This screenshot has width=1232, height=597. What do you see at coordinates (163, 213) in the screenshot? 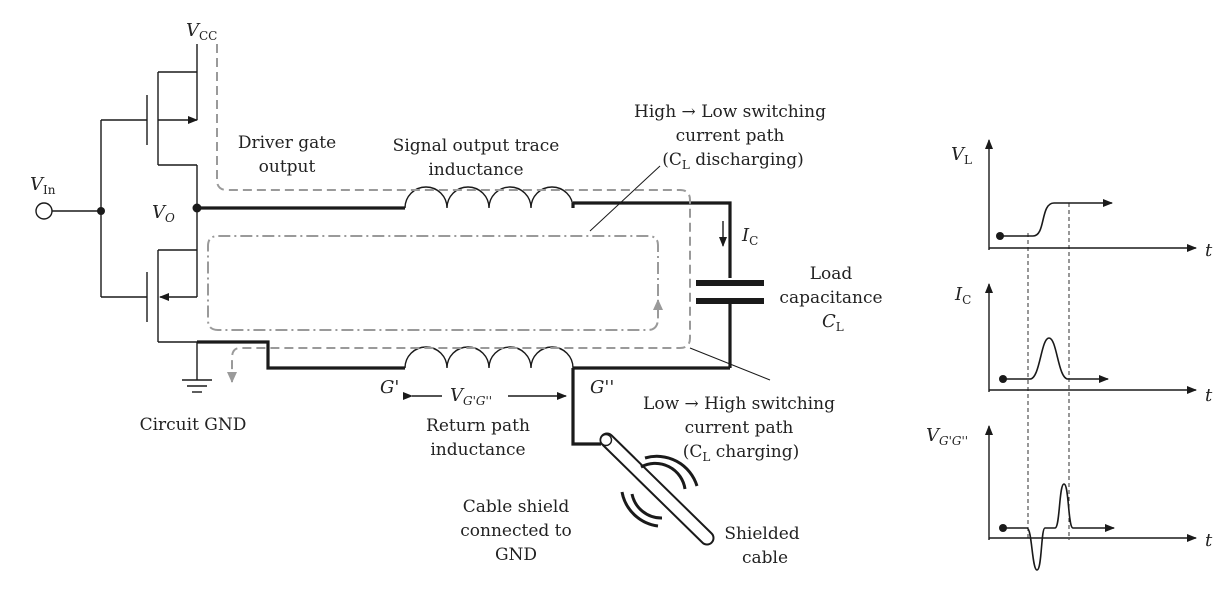
I see `vo-label: VO` at bounding box center [163, 213].